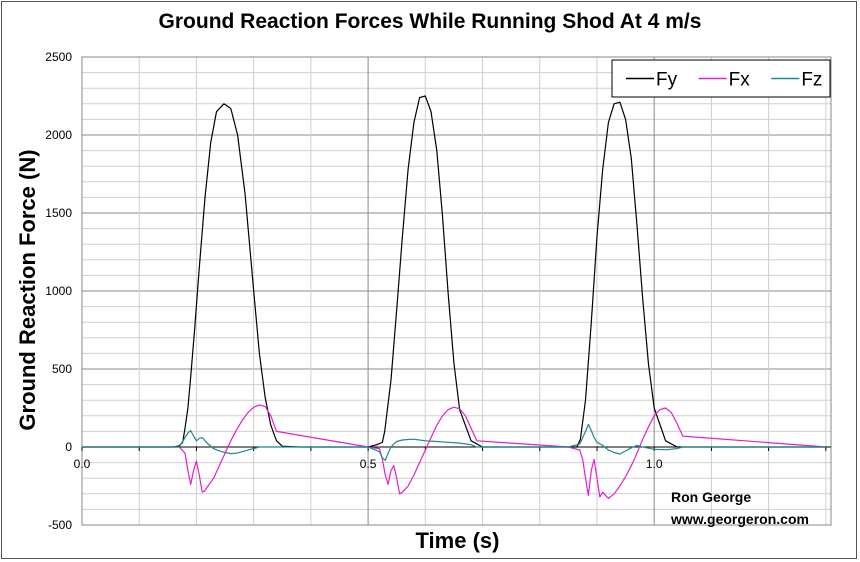  What do you see at coordinates (667, 80) in the screenshot?
I see `legend-label-fy: Fy` at bounding box center [667, 80].